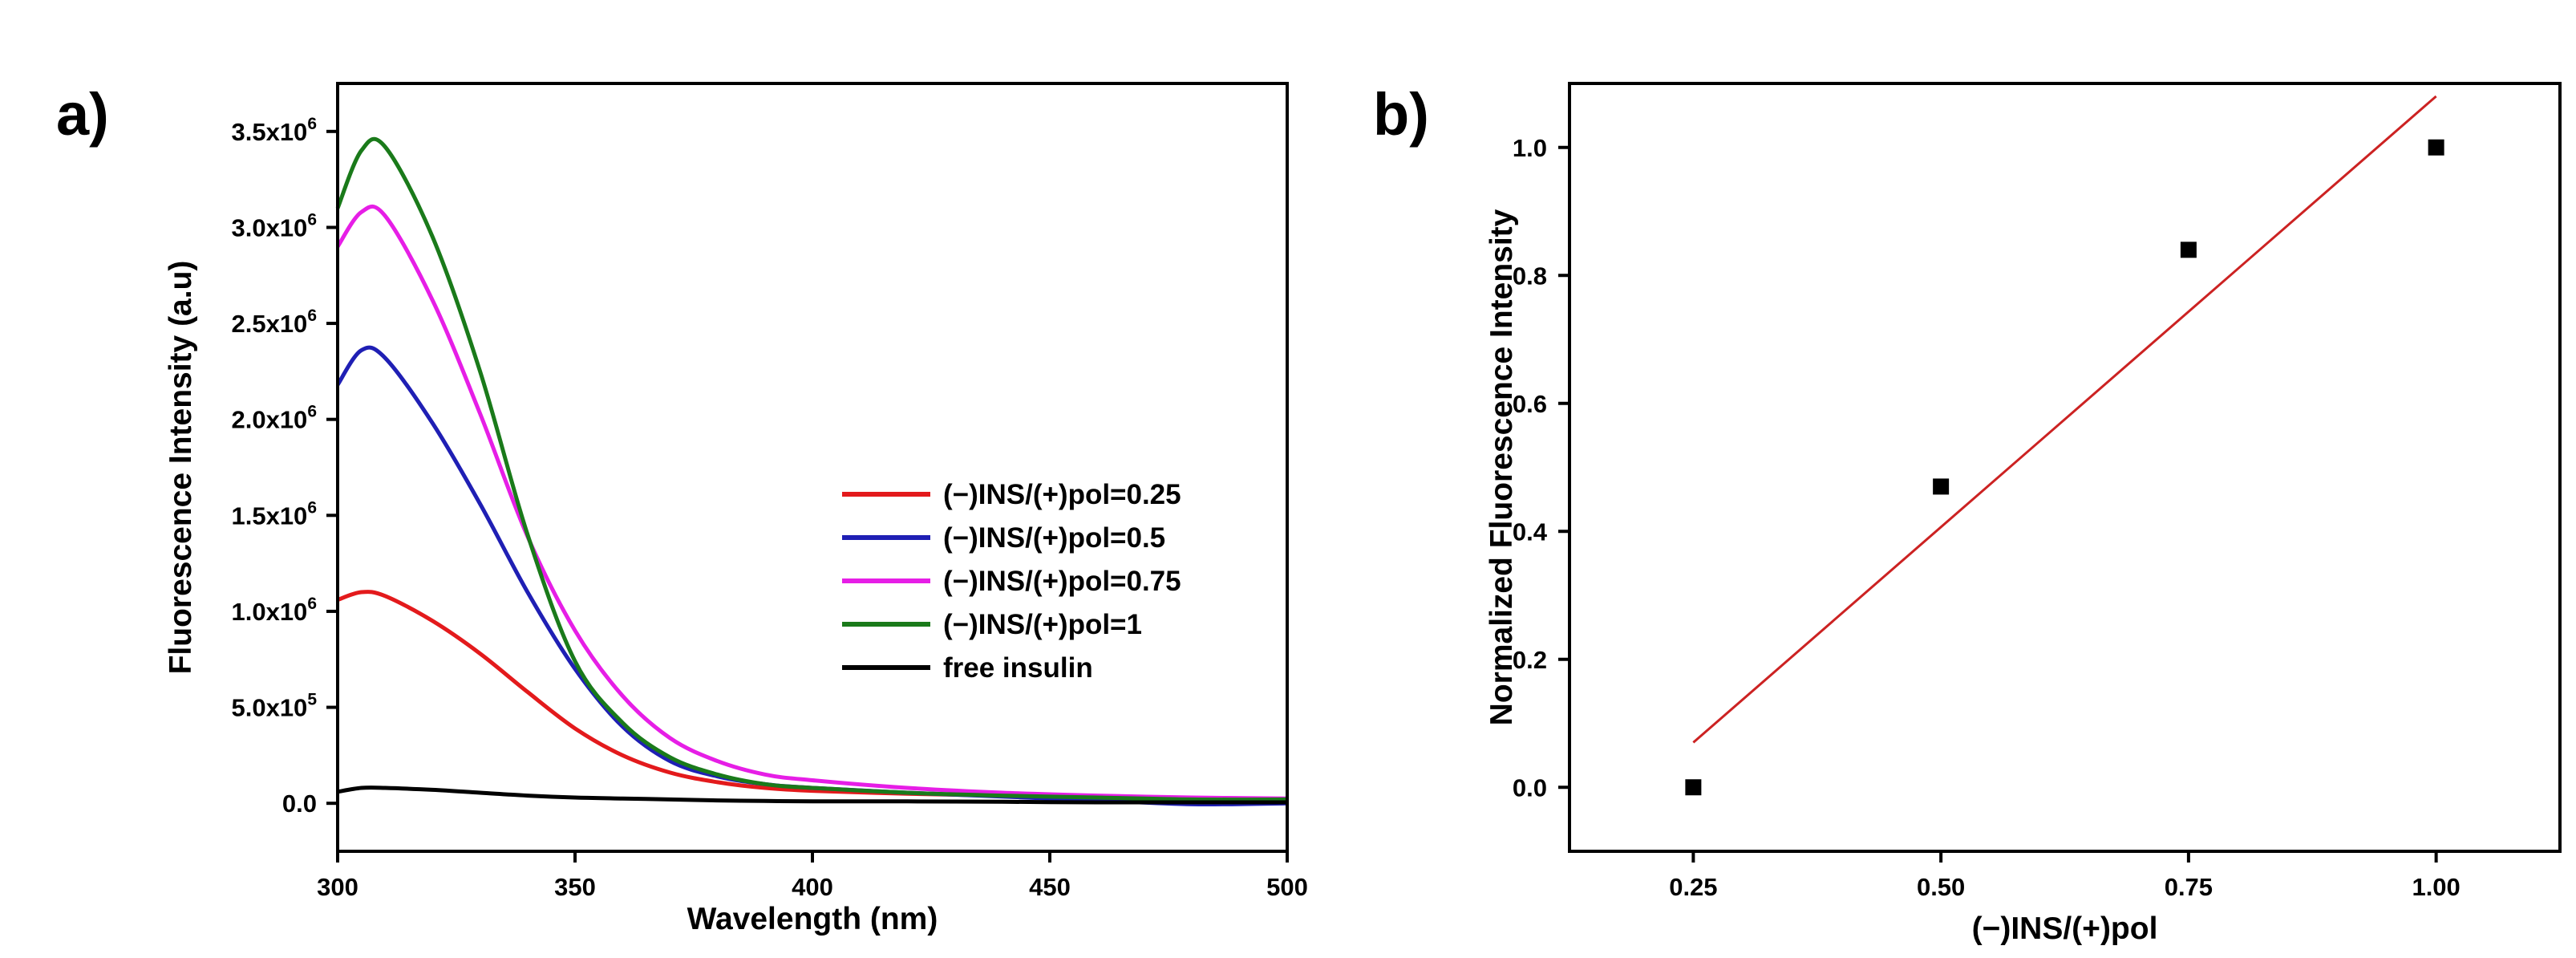  I want to click on x-tick-label: 0.25, so click(1693, 887).